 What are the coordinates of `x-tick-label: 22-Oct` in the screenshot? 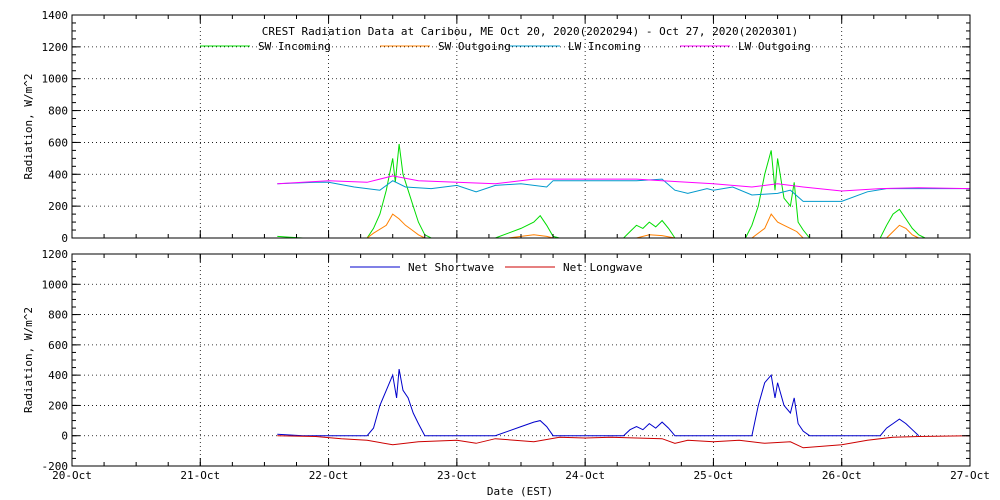 It's located at (329, 475).